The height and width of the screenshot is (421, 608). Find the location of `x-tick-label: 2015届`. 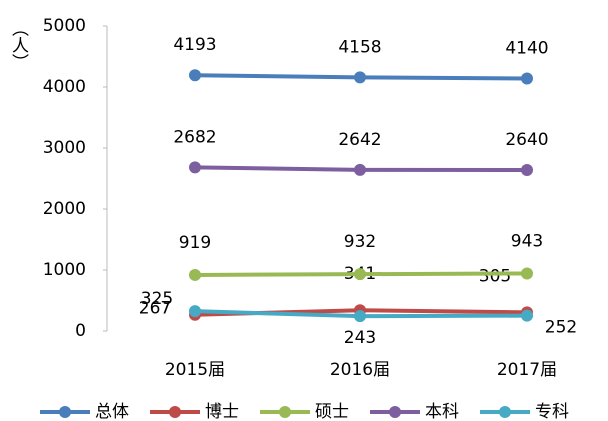

x-tick-label: 2015届 is located at coordinates (195, 370).